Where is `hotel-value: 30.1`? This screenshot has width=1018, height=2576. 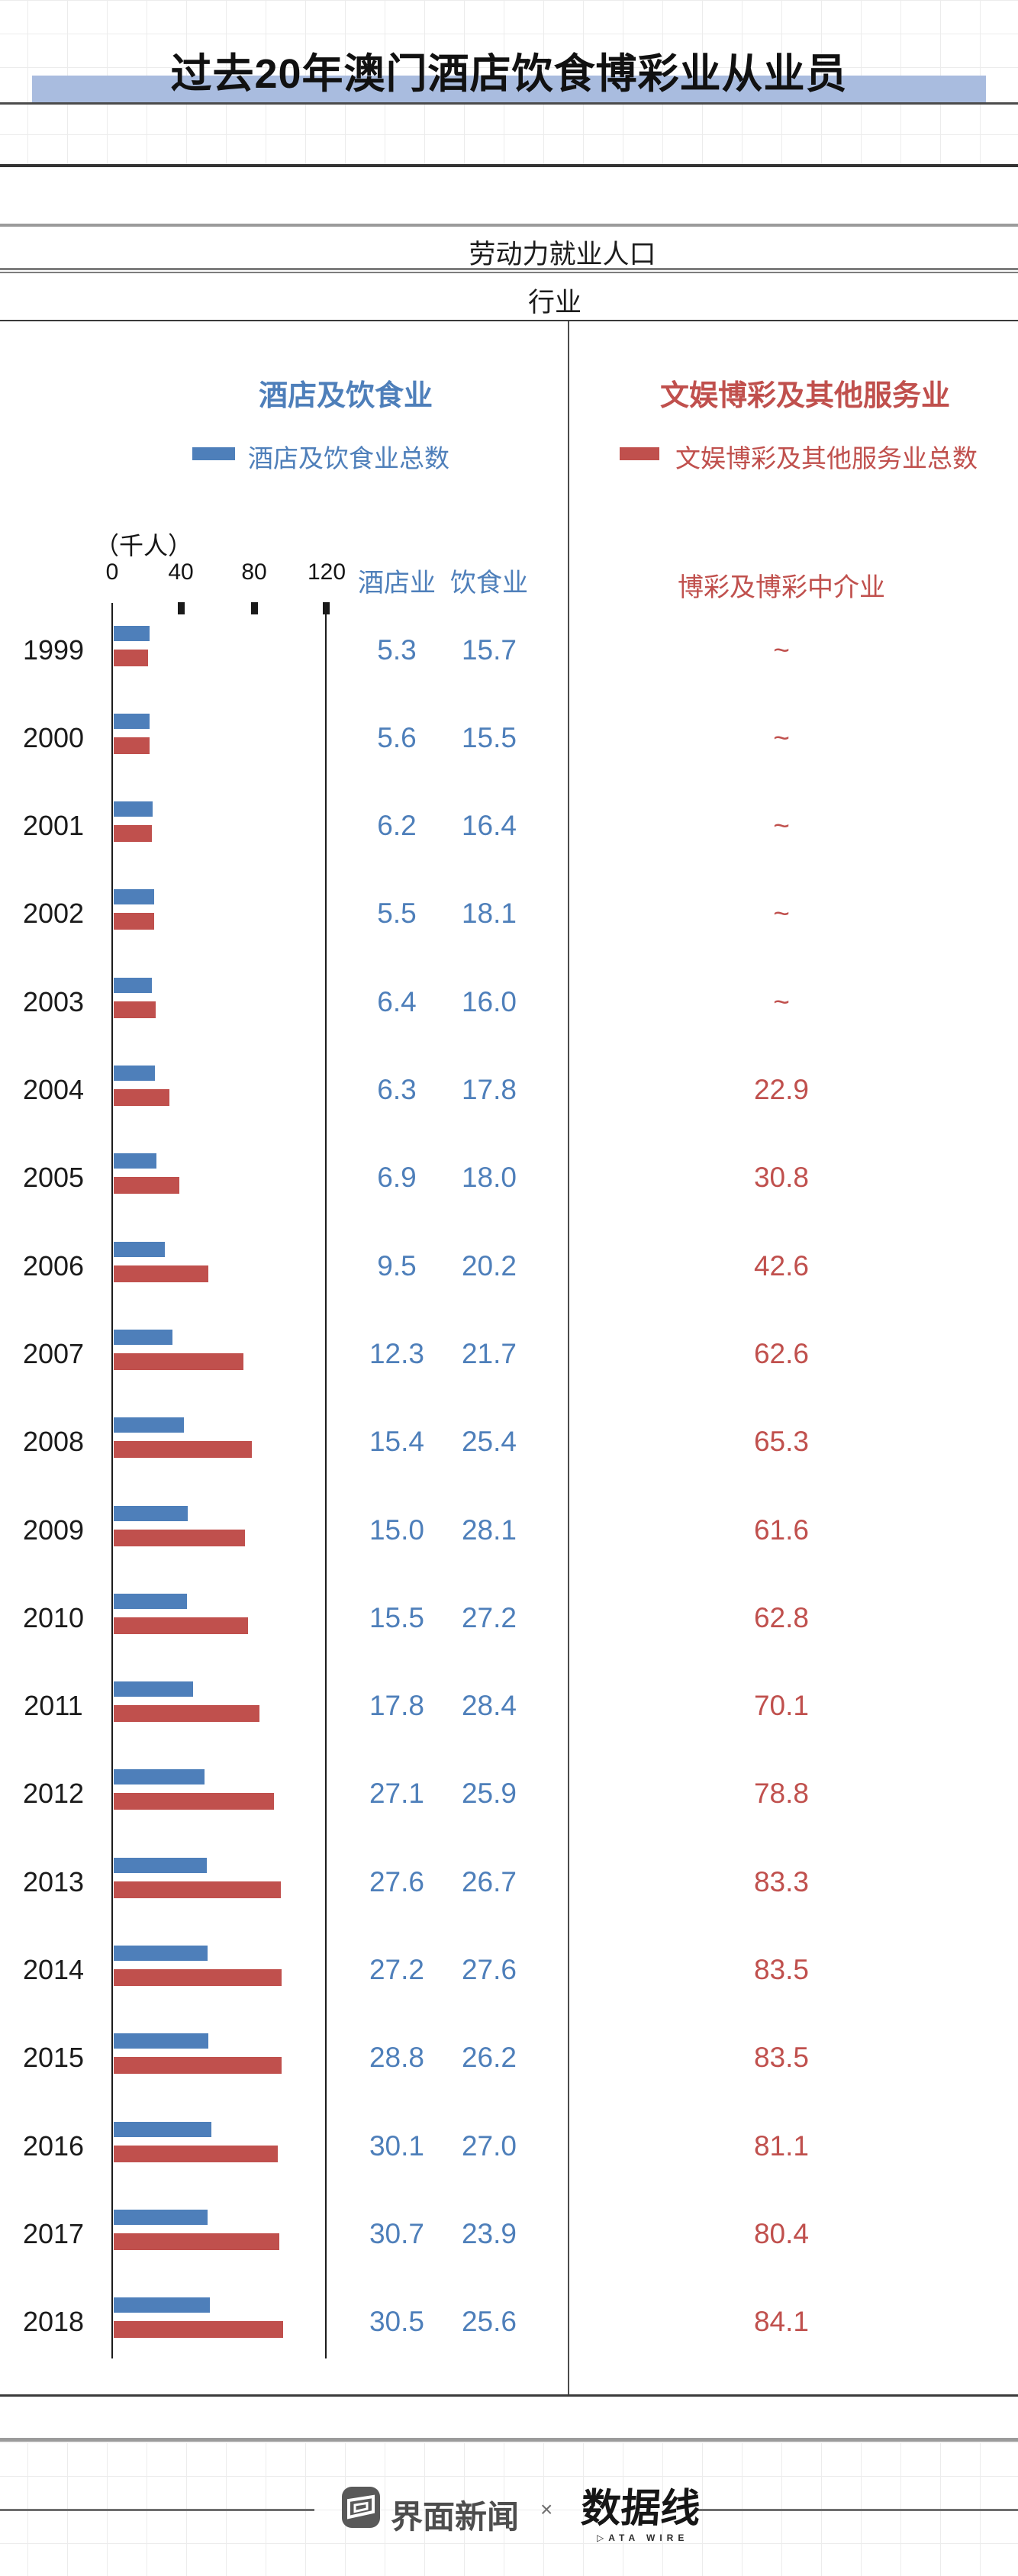
hotel-value: 30.1 is located at coordinates (397, 2146).